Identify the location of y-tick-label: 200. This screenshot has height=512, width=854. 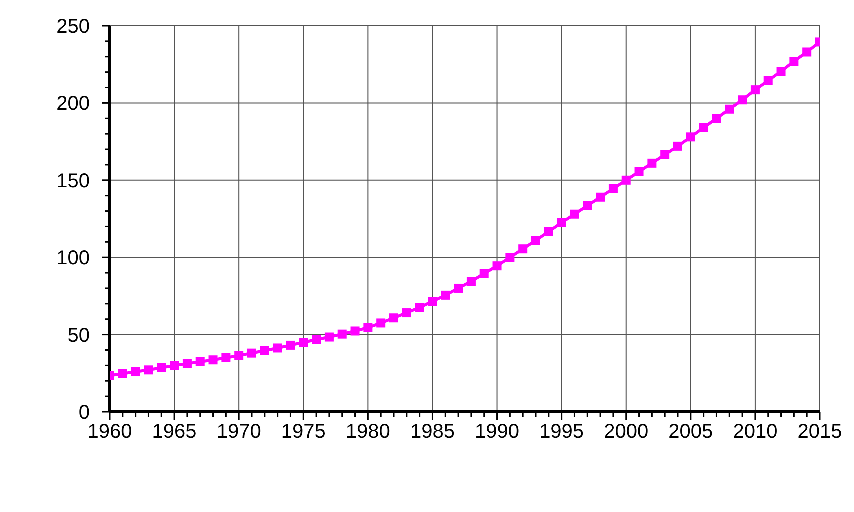
(73, 104).